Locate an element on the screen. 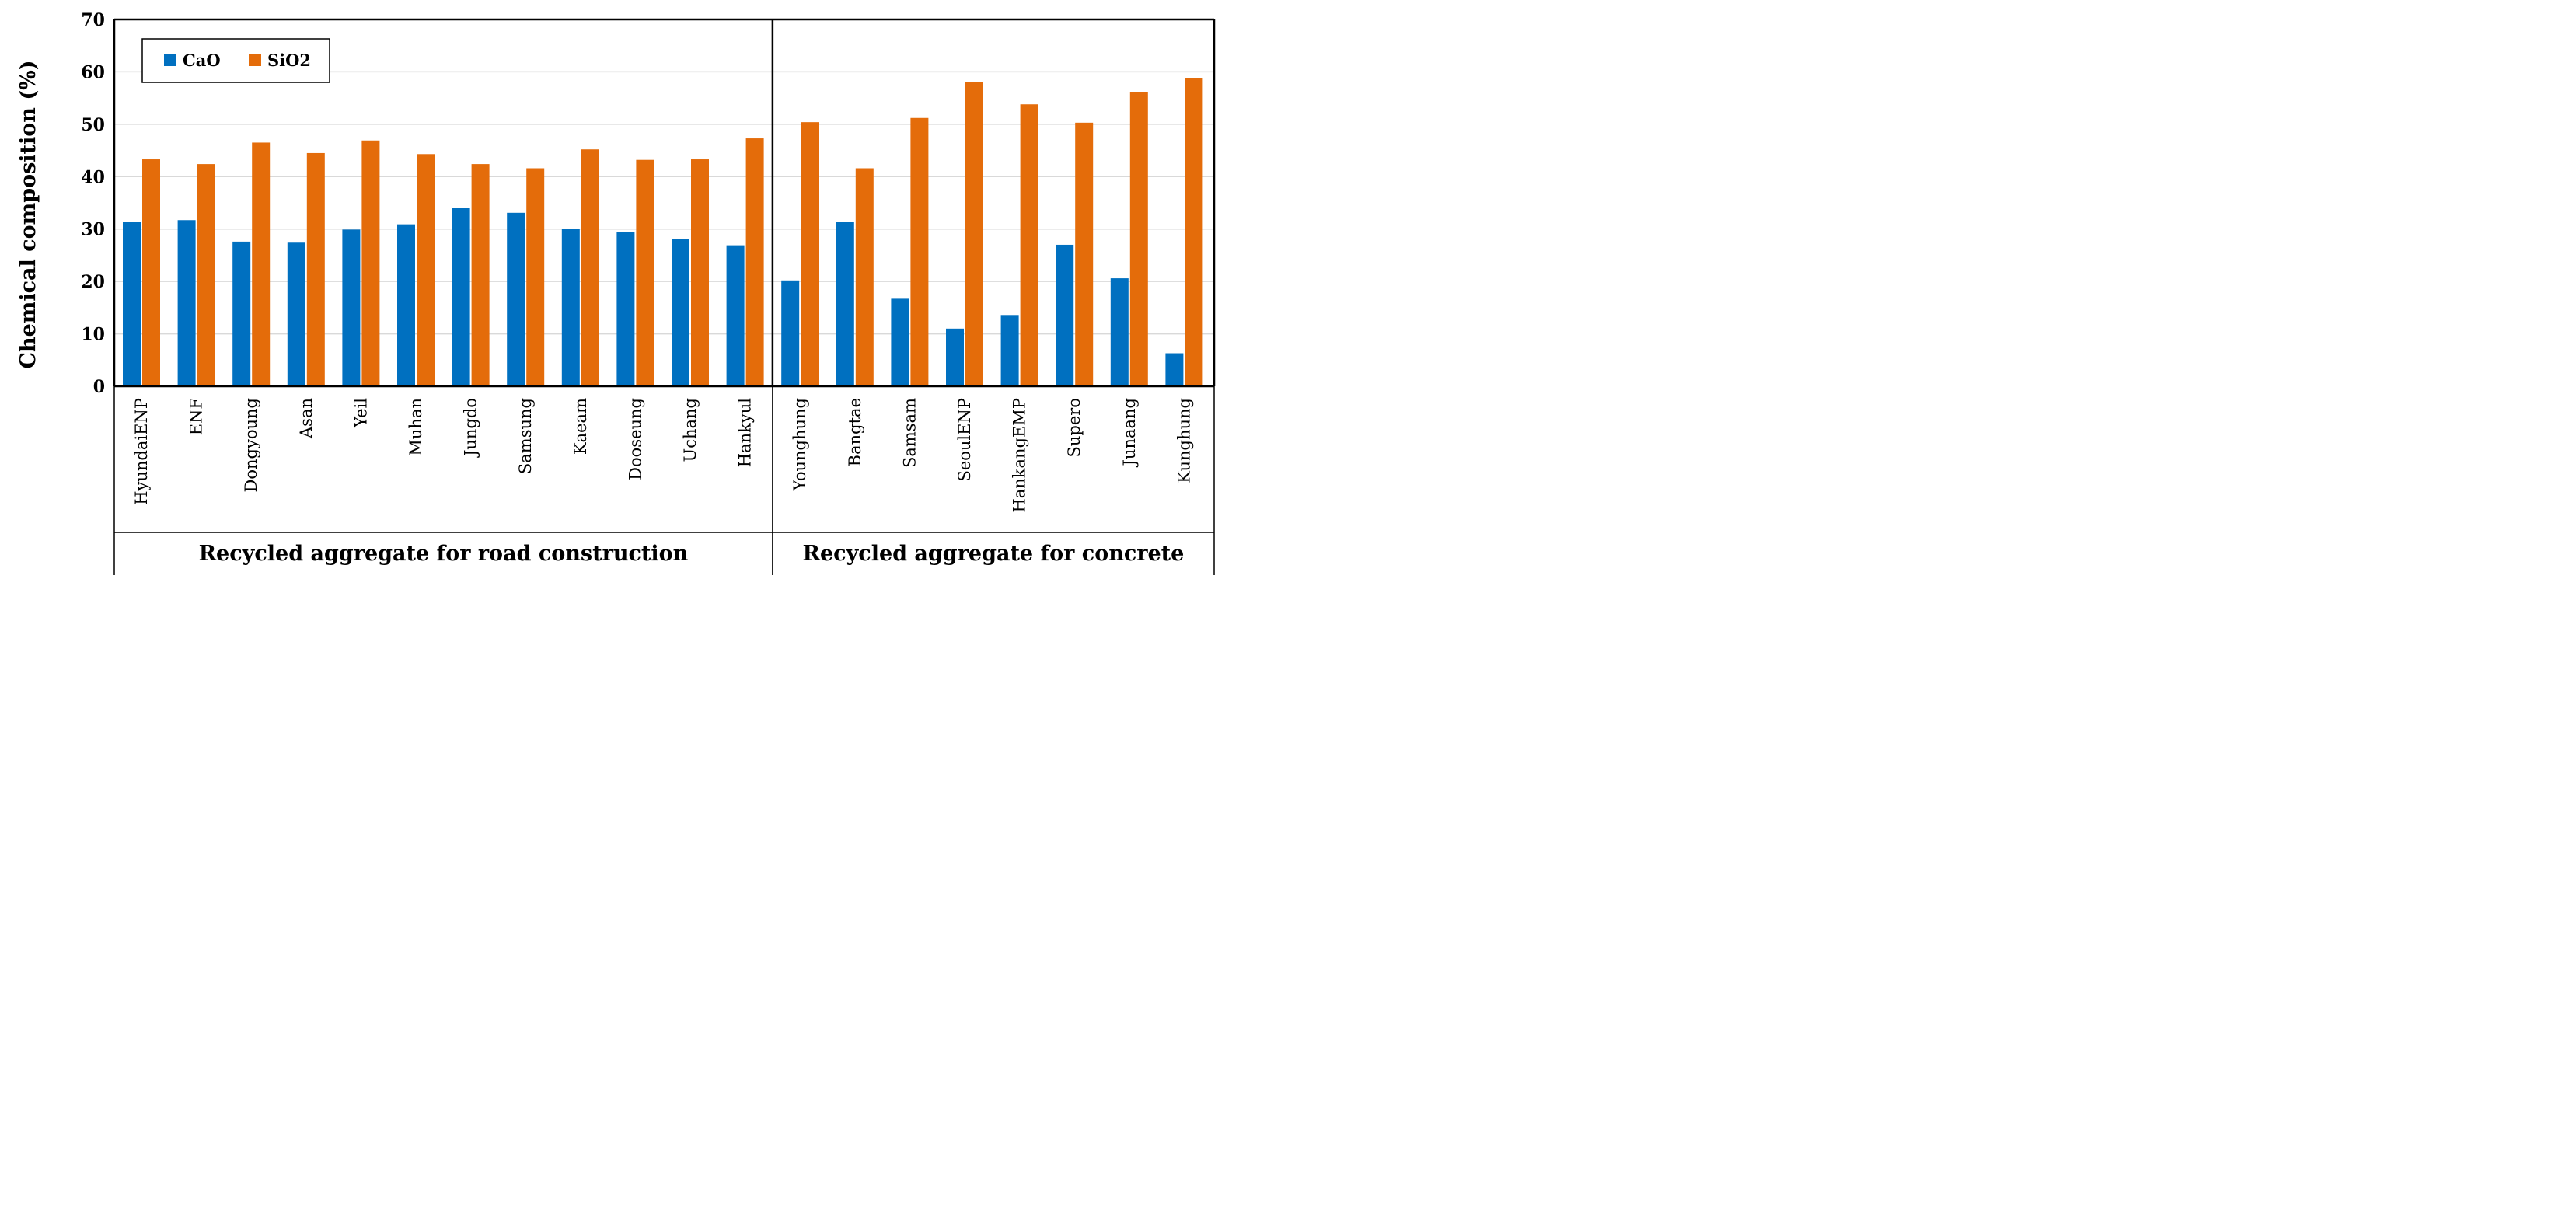 The width and height of the screenshot is (2576, 1228). gridlines is located at coordinates (664, 203).